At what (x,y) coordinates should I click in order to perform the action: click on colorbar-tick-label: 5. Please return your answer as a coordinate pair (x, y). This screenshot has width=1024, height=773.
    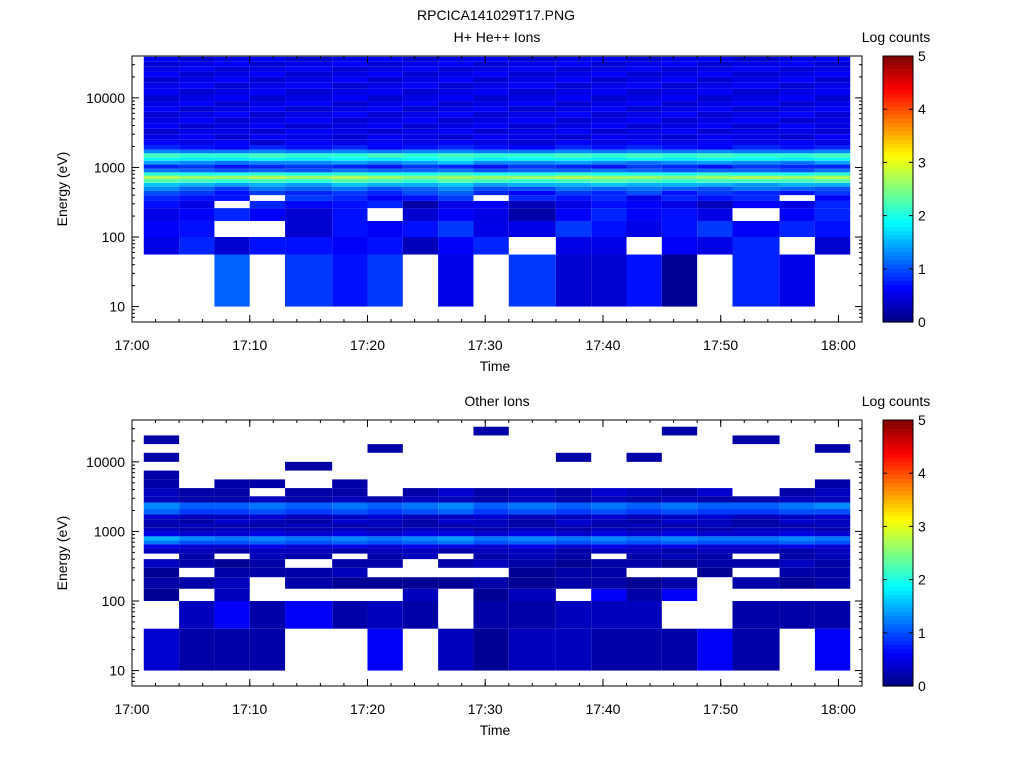
    Looking at the image, I should click on (922, 420).